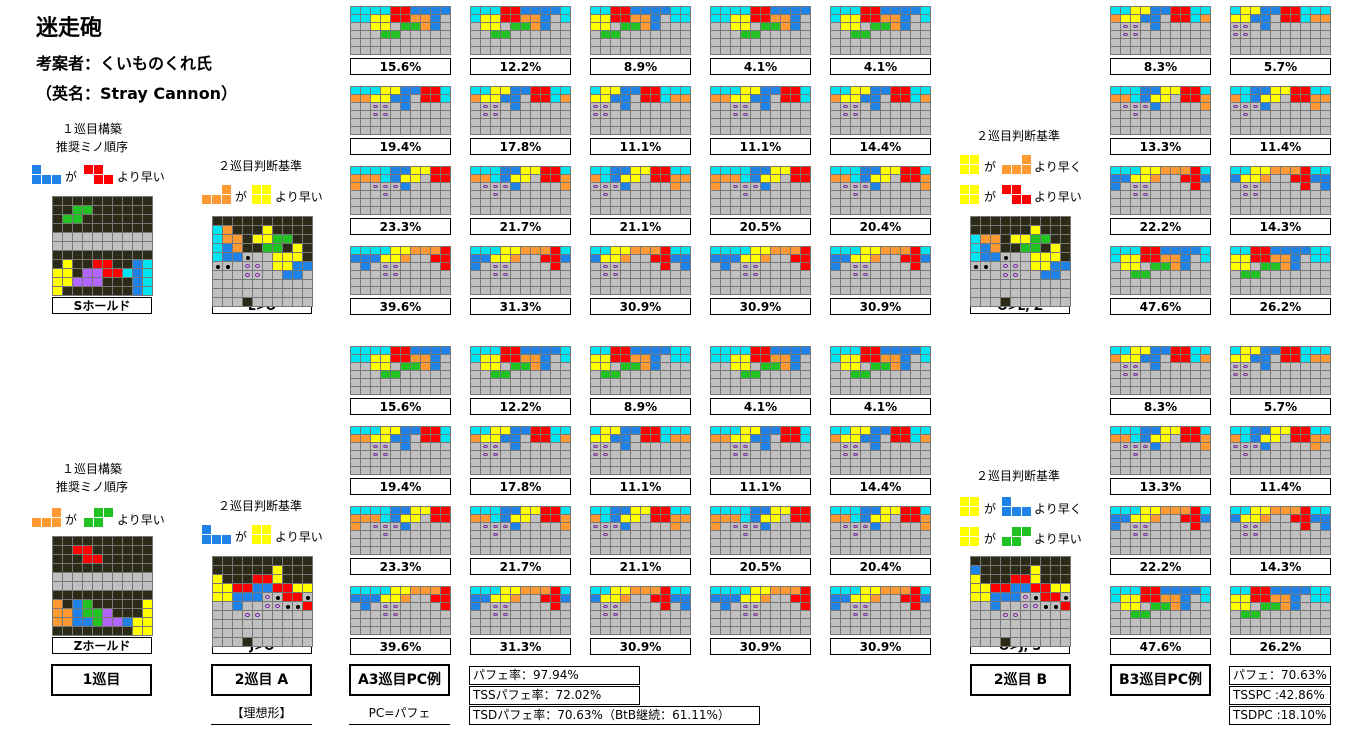 This screenshot has width=1348, height=734. What do you see at coordinates (1160, 270) in the screenshot?
I see `section1-right-example-board-r3c0` at bounding box center [1160, 270].